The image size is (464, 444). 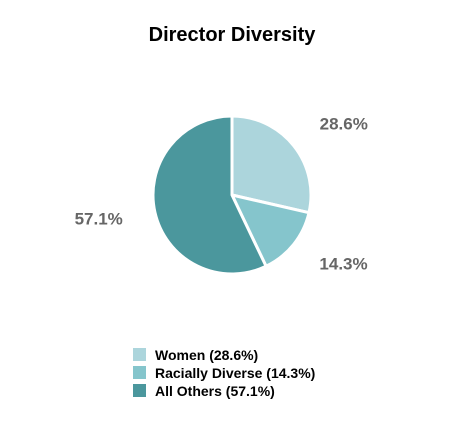 What do you see at coordinates (344, 124) in the screenshot?
I see `data-label-women: 28.6%` at bounding box center [344, 124].